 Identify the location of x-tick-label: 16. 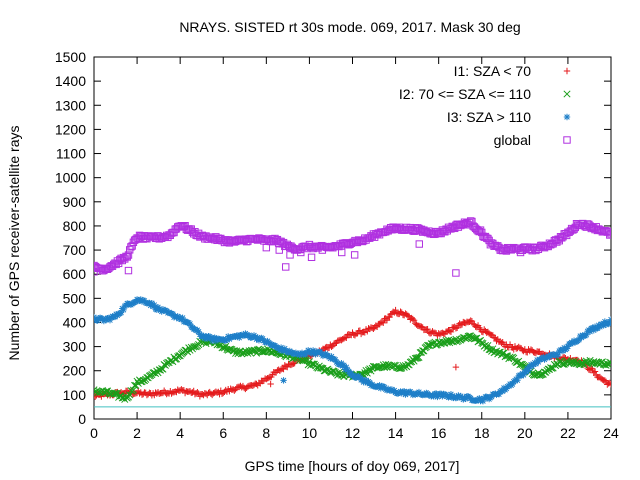
(439, 433).